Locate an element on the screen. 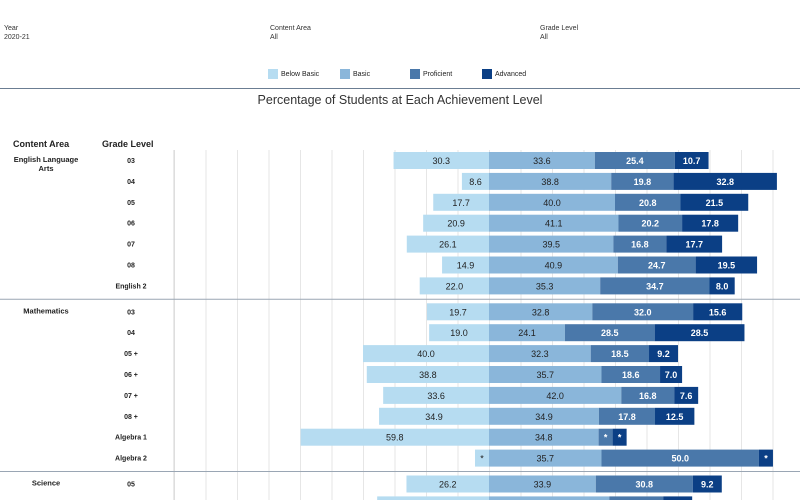 This screenshot has height=500, width=800. data-label-advanced-english-language-arts-07: 17.7 is located at coordinates (694, 245).